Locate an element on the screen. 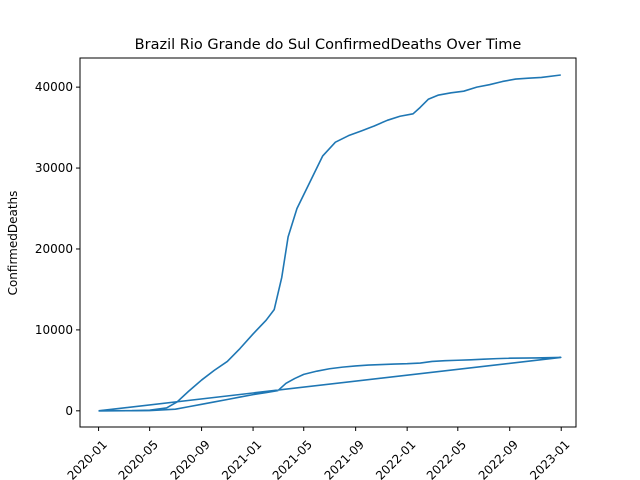 The image size is (640, 480). y-axis: 0 10000 20000 30000 40000 is located at coordinates (57, 249).